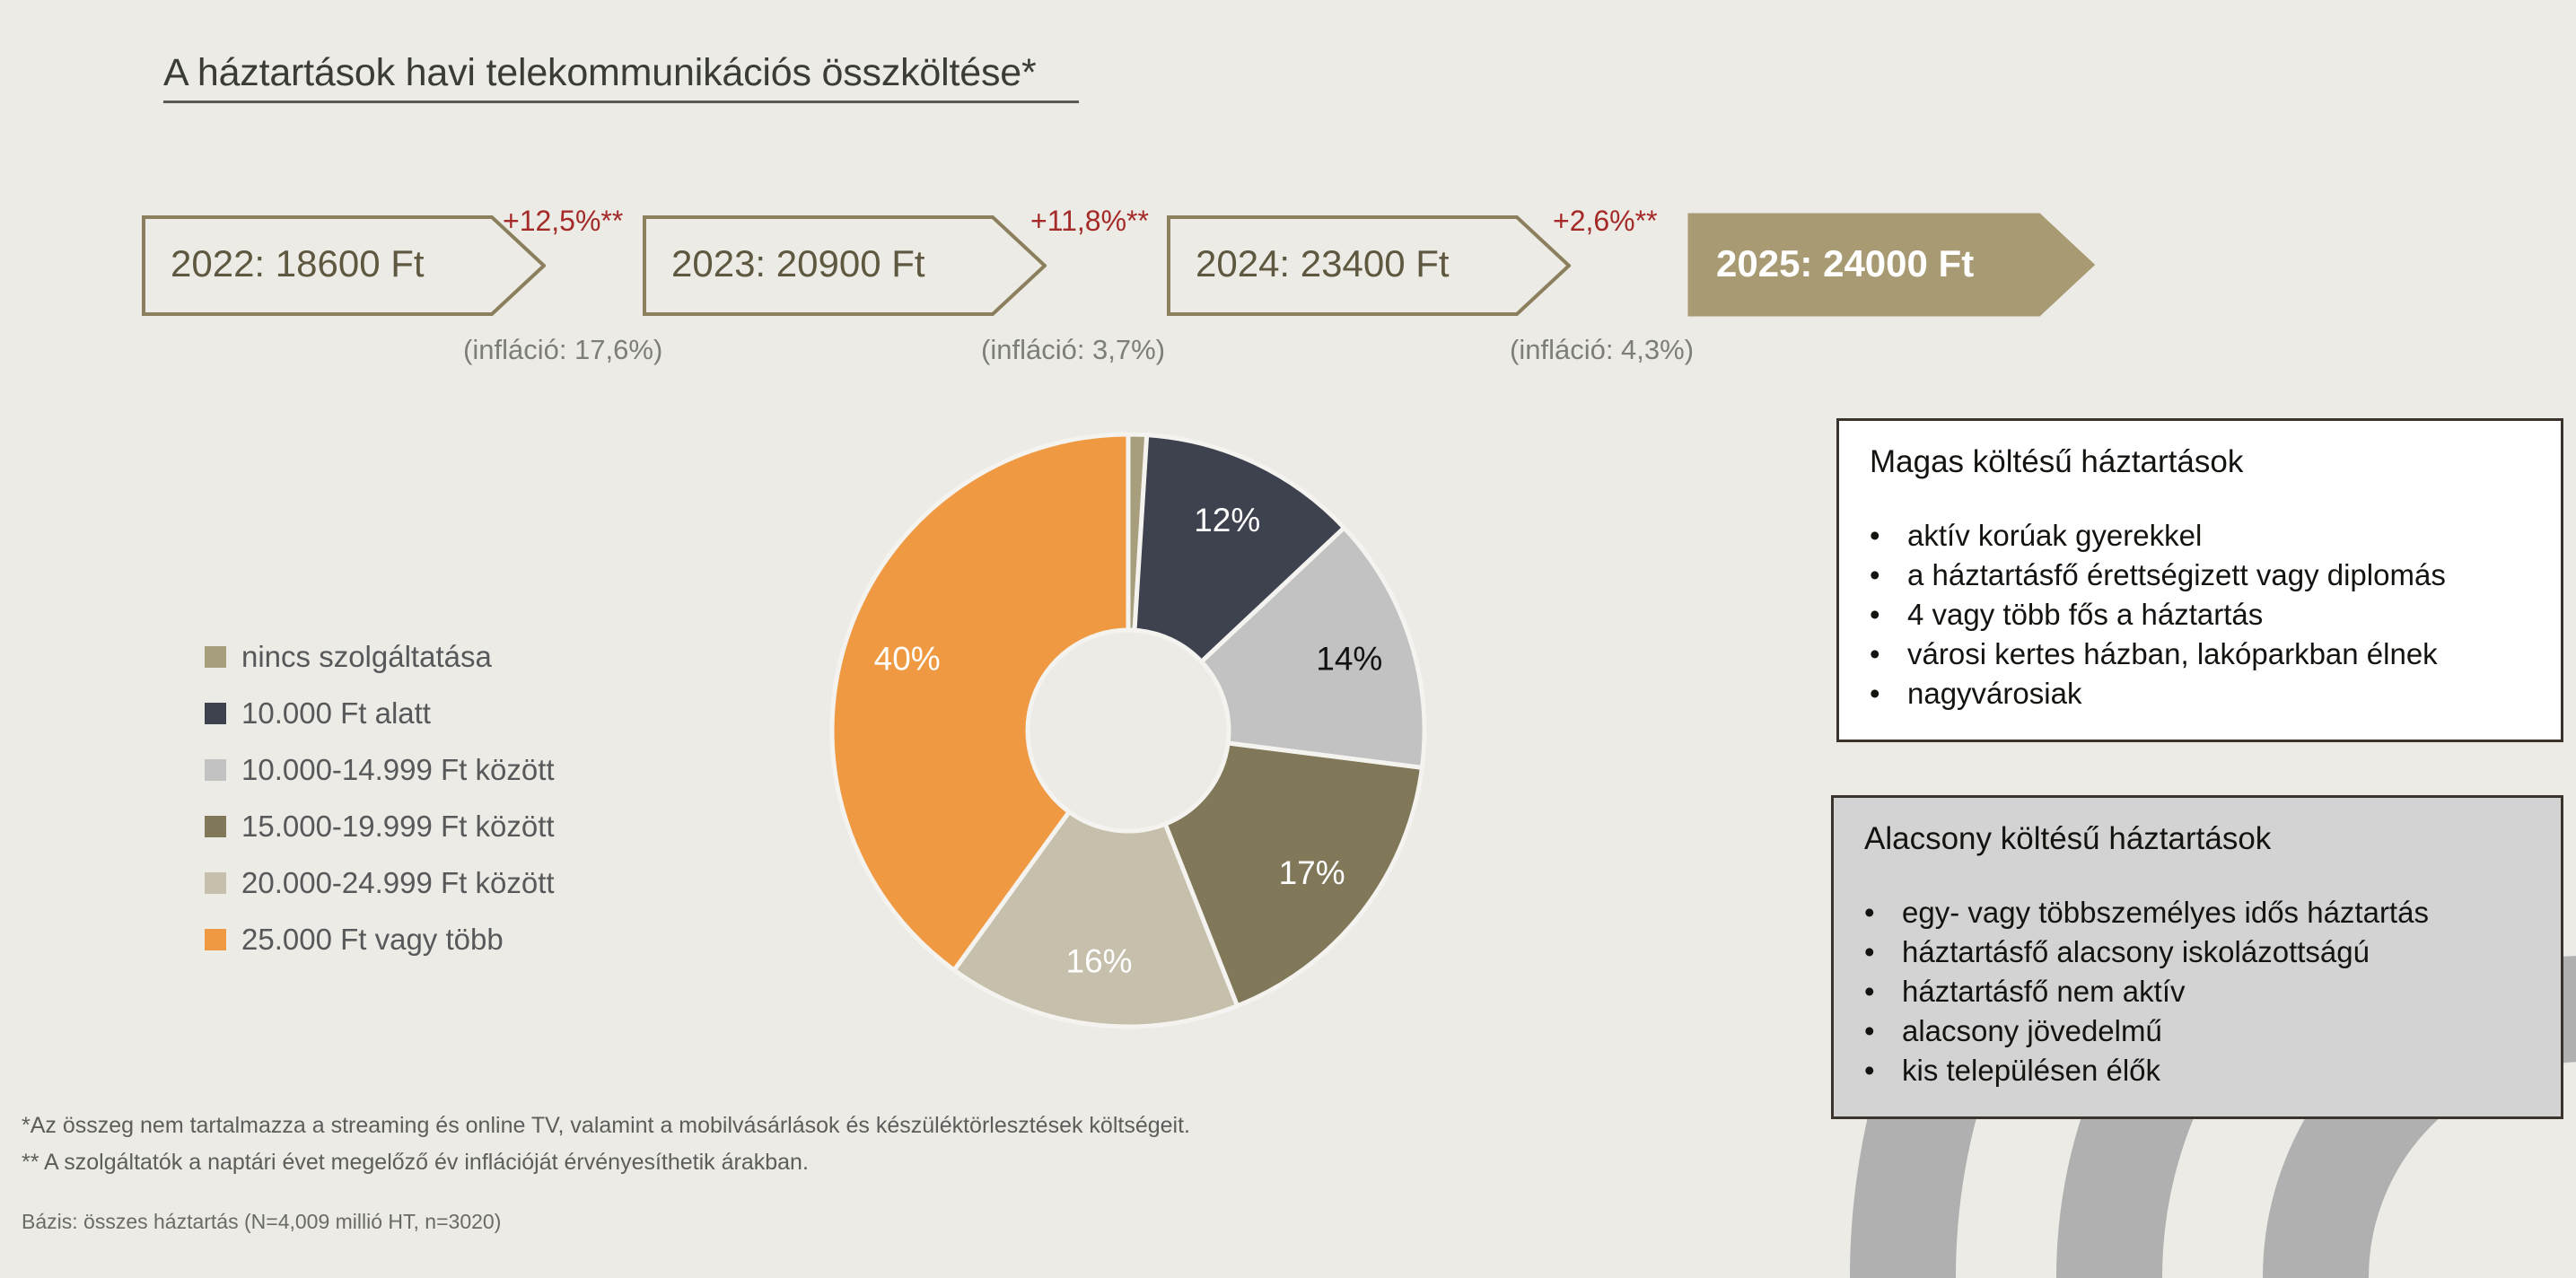  I want to click on legend-label-4: 20.000-24.999 Ft között, so click(398, 882).